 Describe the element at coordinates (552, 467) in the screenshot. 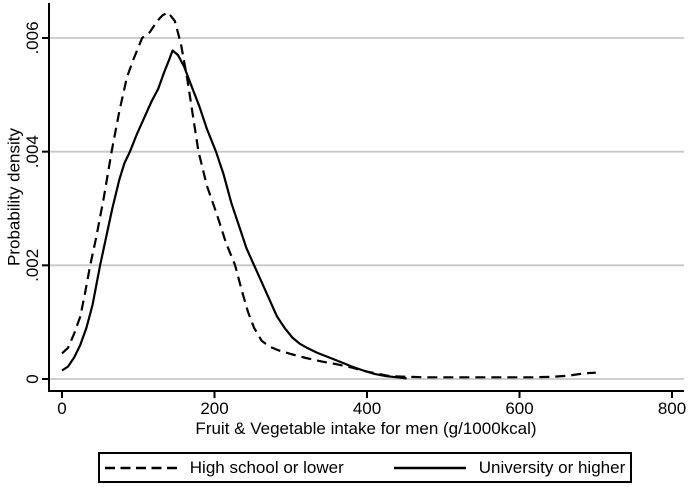

I see `legend-label: University or higher` at that location.